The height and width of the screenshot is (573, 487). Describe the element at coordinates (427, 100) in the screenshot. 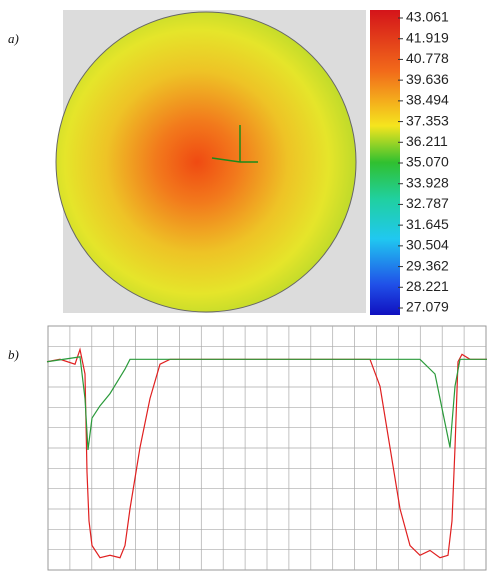

I see `colorbar-tick-label: 38.494` at that location.